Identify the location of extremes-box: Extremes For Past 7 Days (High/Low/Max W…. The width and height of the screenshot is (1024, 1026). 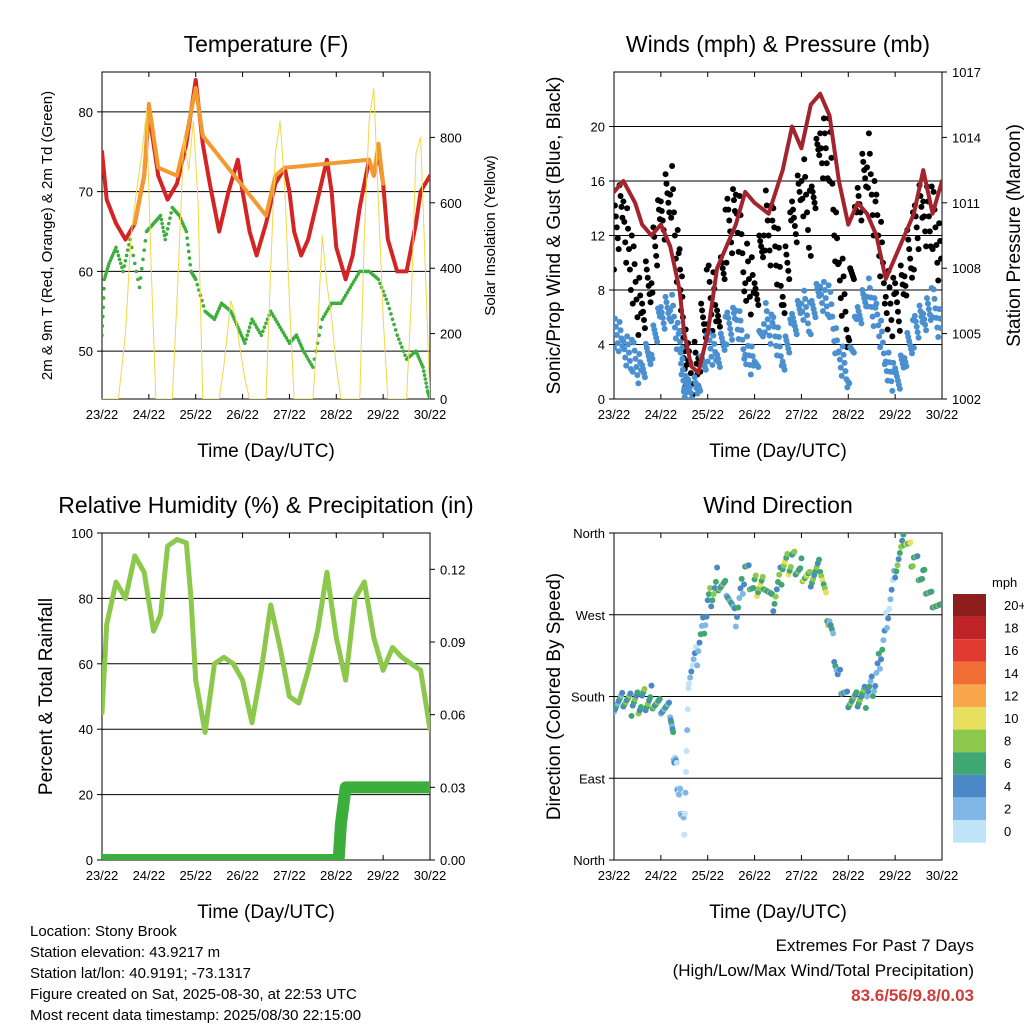
(823, 970).